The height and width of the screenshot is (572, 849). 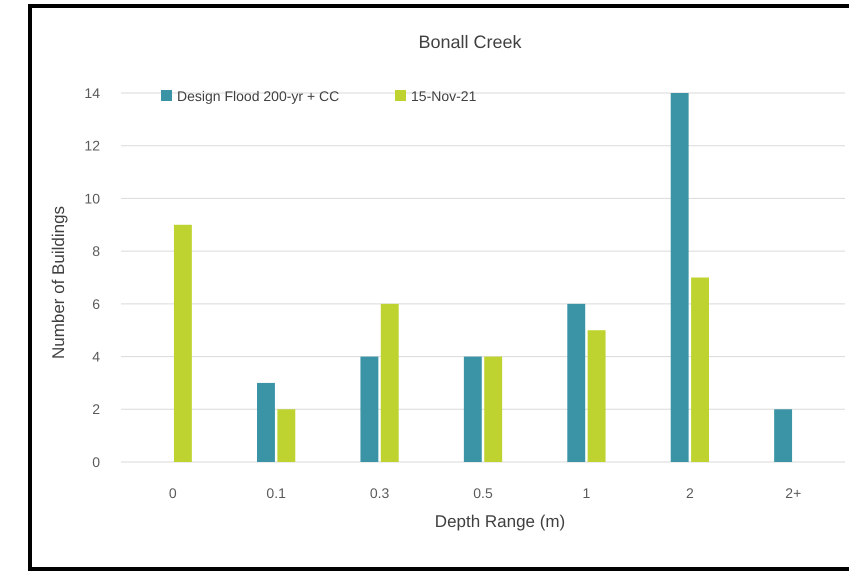 What do you see at coordinates (96, 304) in the screenshot?
I see `y-tick-label: 6` at bounding box center [96, 304].